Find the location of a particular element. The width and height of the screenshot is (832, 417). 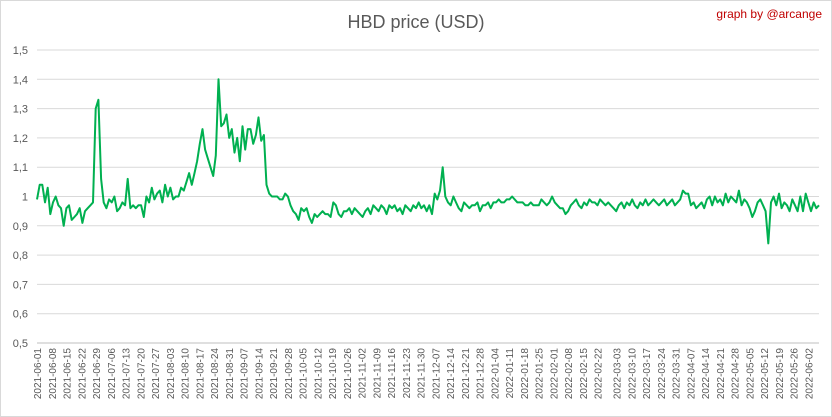

x-tick-label: 2021-11-30 is located at coordinates (422, 373).